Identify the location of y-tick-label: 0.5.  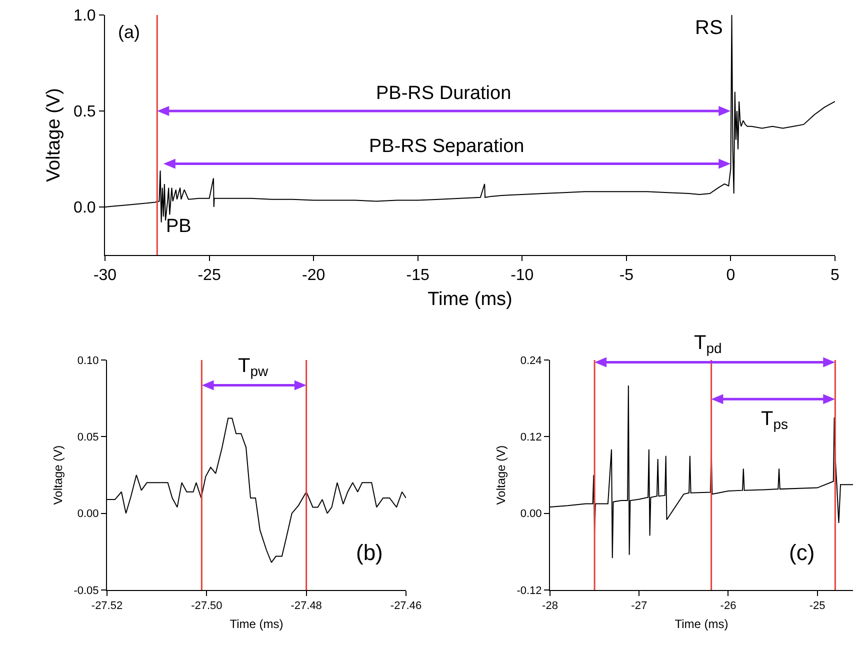
(85, 112).